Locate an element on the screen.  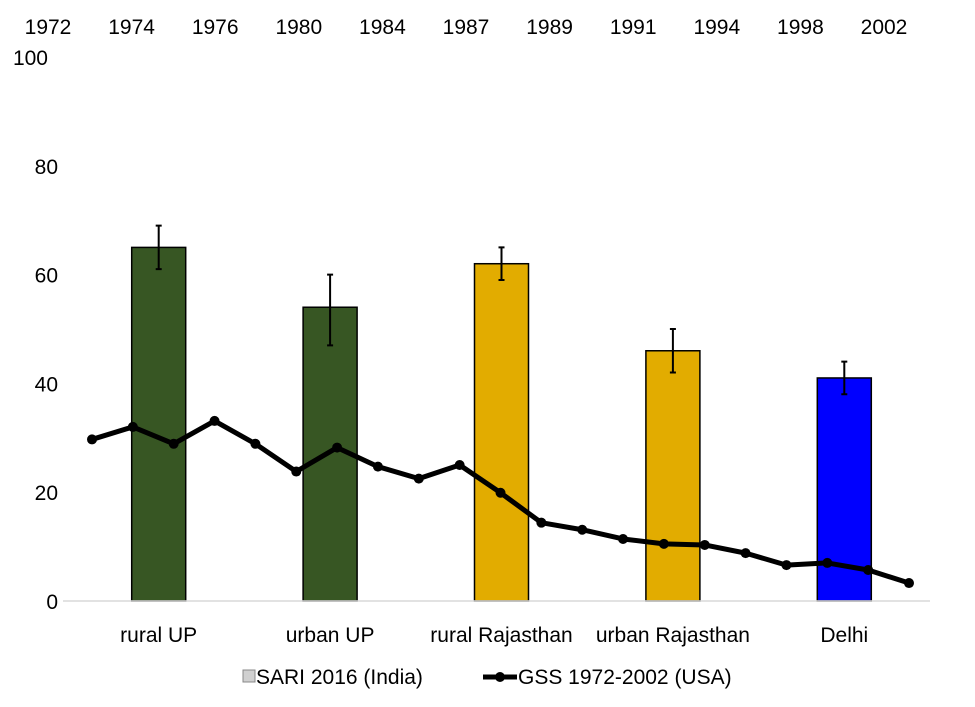
secondary-x-tick-label: 1998 is located at coordinates (800, 27).